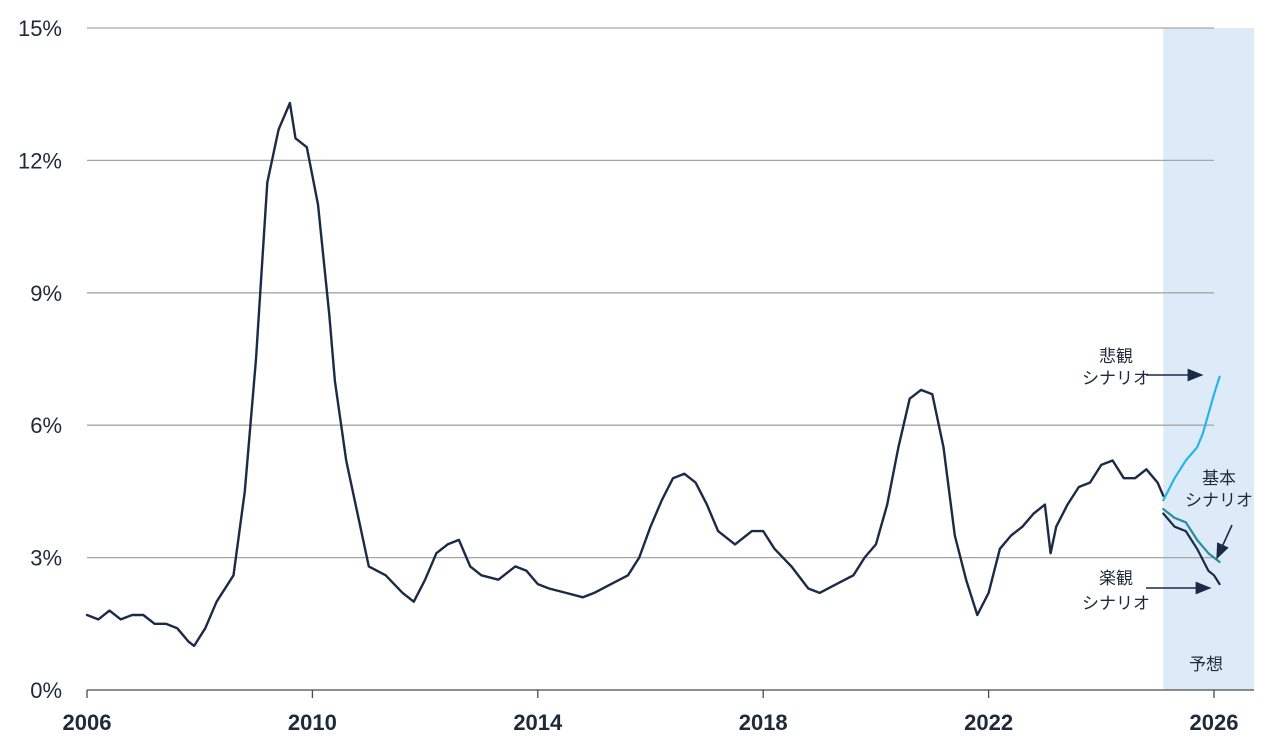 This screenshot has width=1280, height=751. What do you see at coordinates (1219, 479) in the screenshot?
I see `annotation-base-line1: 基本` at bounding box center [1219, 479].